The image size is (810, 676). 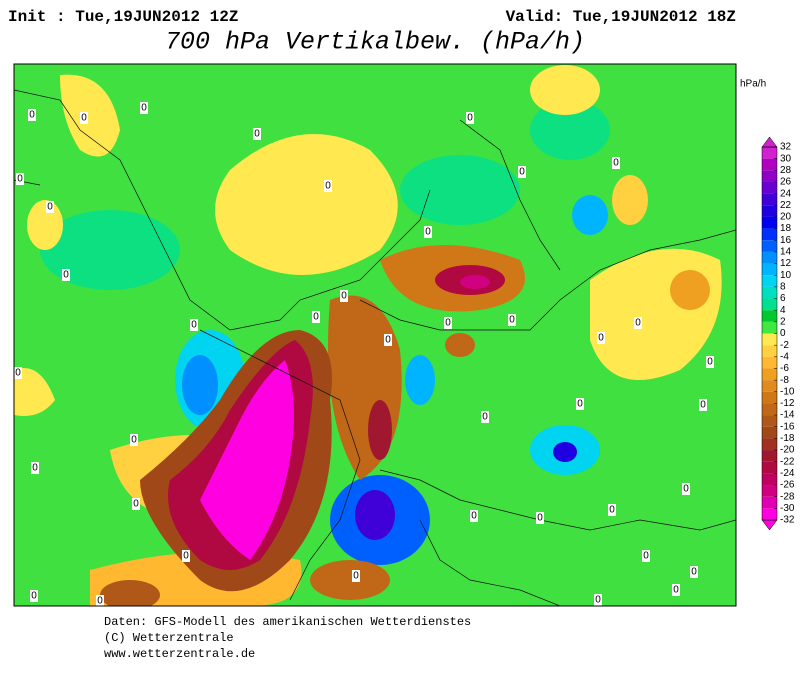 I want to click on colorbar-tick-label: 4, so click(x=783, y=310).